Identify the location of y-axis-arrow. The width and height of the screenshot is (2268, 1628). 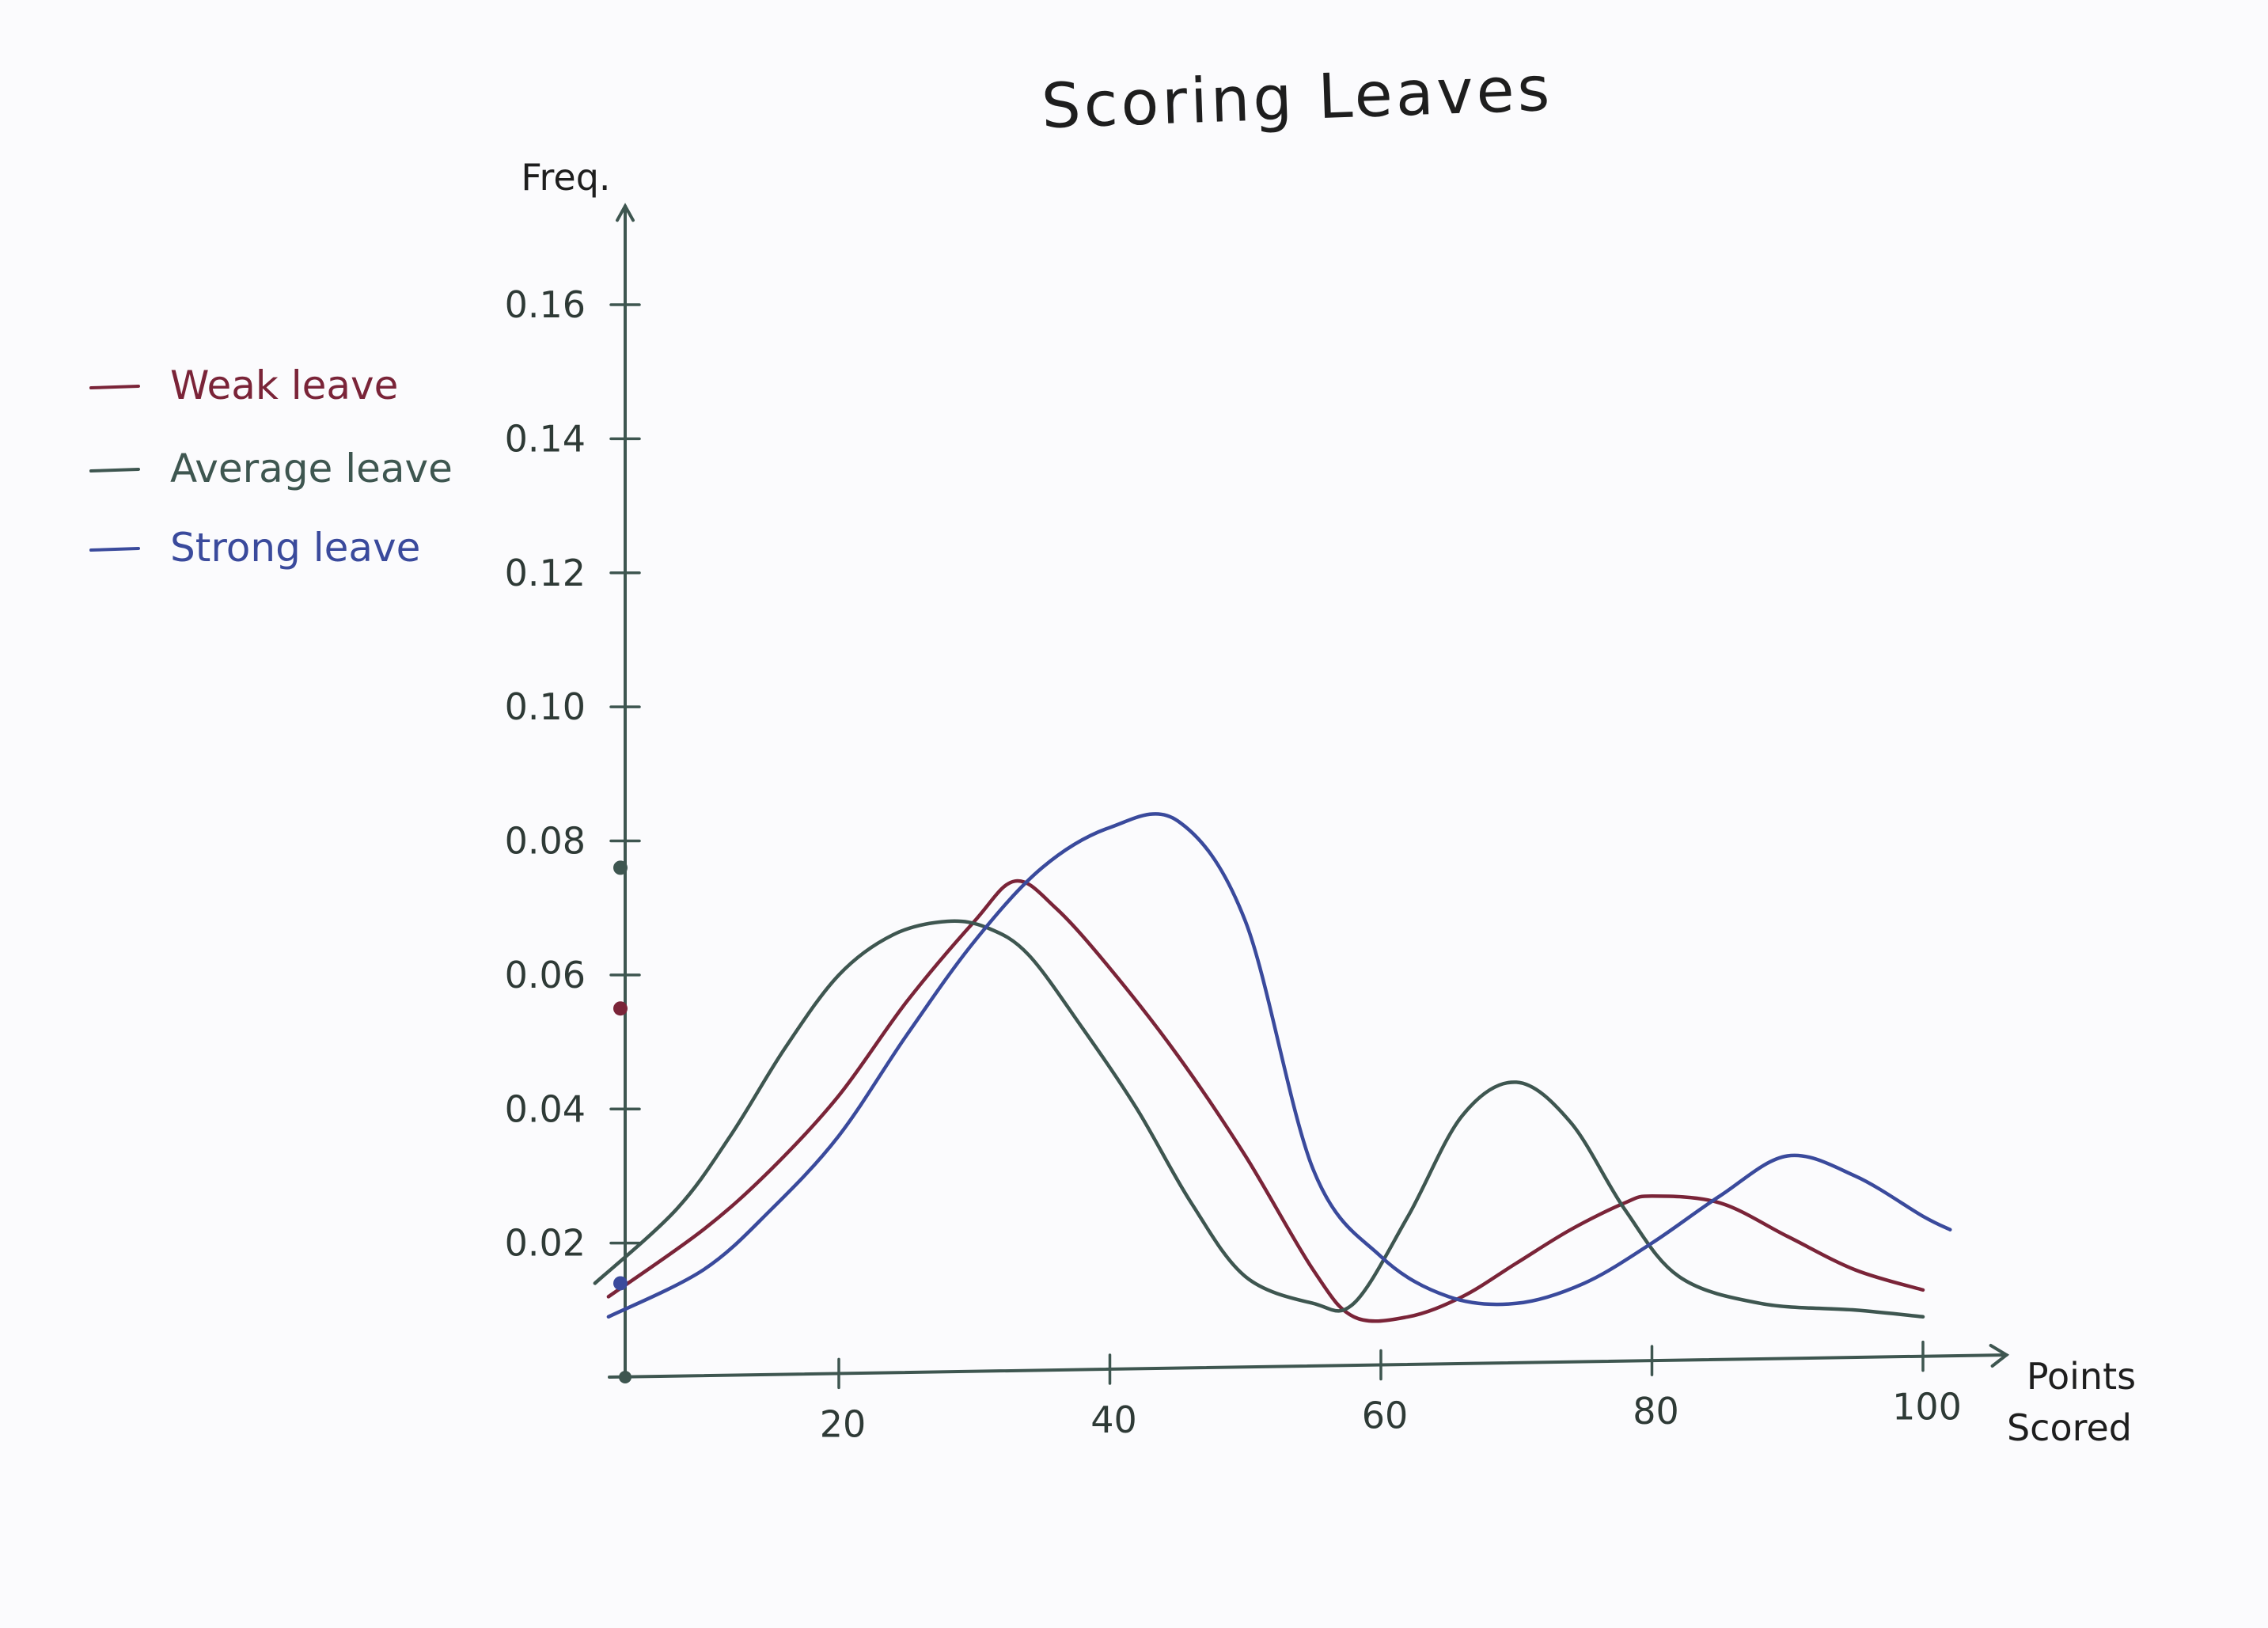
(625, 212).